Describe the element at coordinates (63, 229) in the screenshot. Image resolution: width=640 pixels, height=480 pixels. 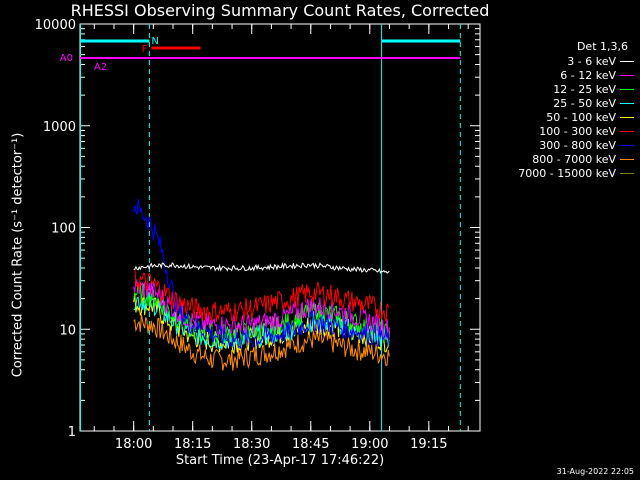
I see `y-tick-label: 100` at that location.